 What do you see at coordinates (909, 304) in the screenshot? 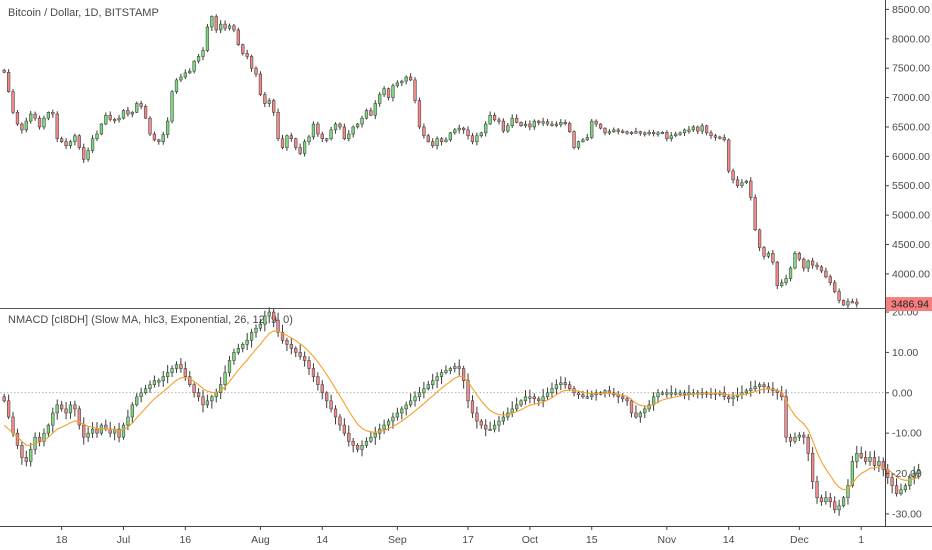
I see `last-price-tag` at bounding box center [909, 304].